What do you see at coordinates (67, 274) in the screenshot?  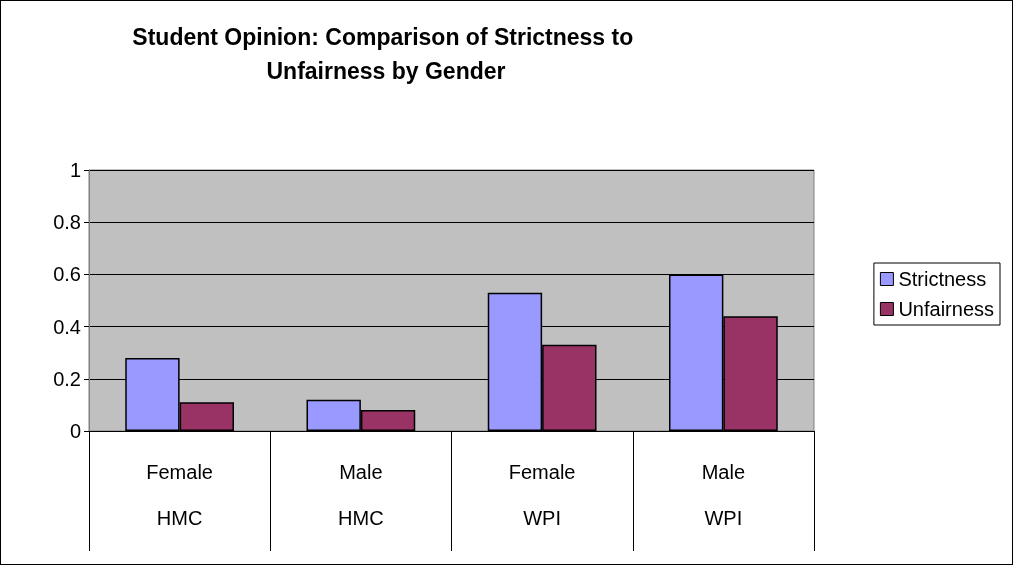 I see `y-tick-label: 0.6` at bounding box center [67, 274].